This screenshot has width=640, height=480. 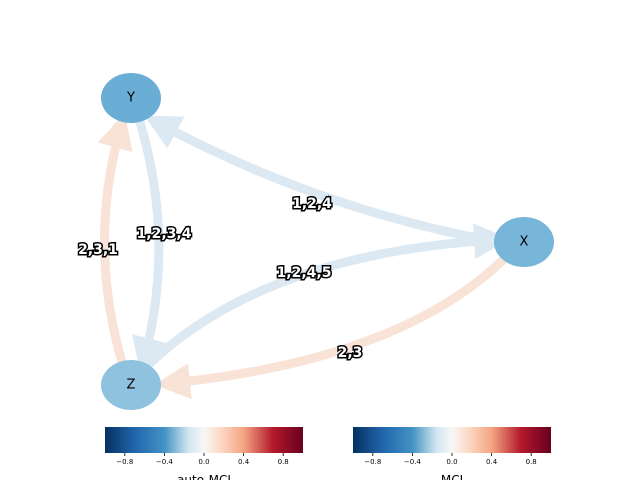 I want to click on edge-label: 1,2,4,5, so click(x=304, y=273).